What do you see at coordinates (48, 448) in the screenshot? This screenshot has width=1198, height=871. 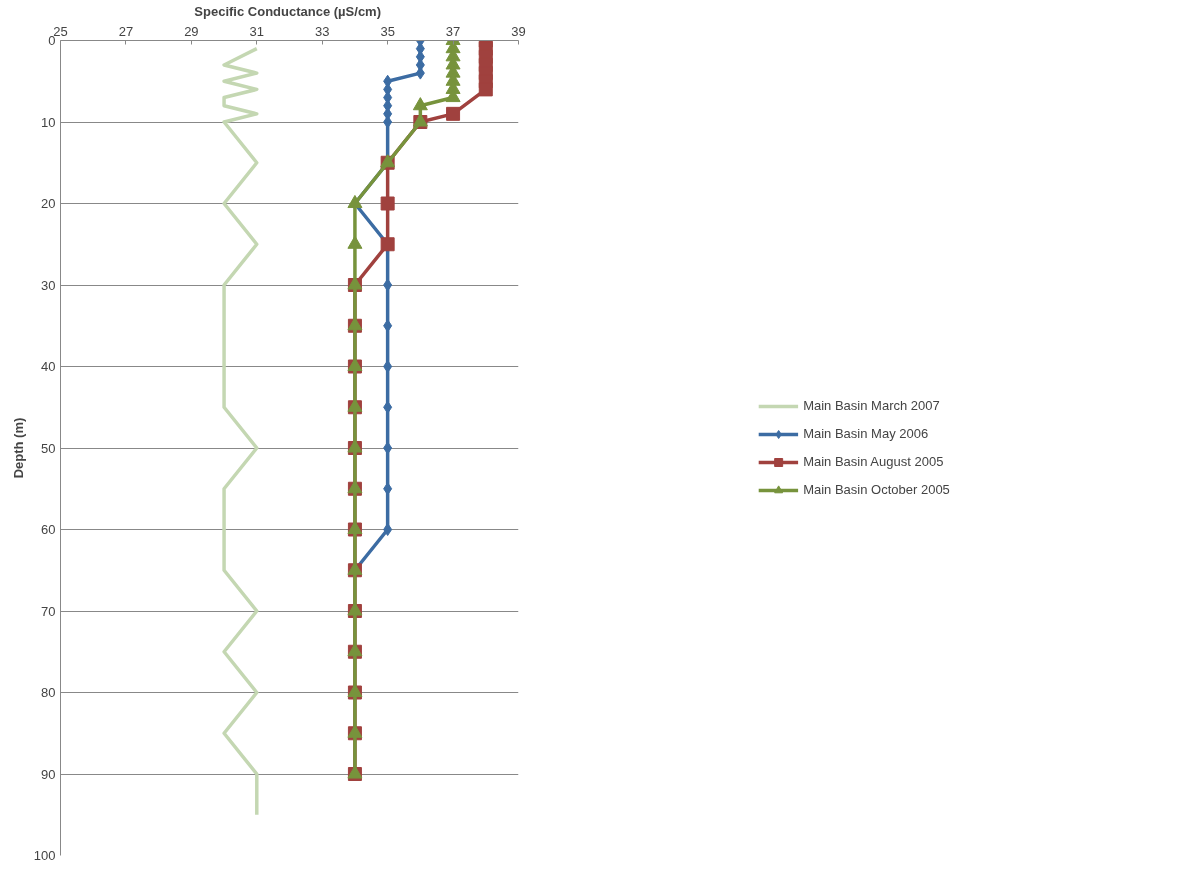 I see `y-tick-label: 50` at bounding box center [48, 448].